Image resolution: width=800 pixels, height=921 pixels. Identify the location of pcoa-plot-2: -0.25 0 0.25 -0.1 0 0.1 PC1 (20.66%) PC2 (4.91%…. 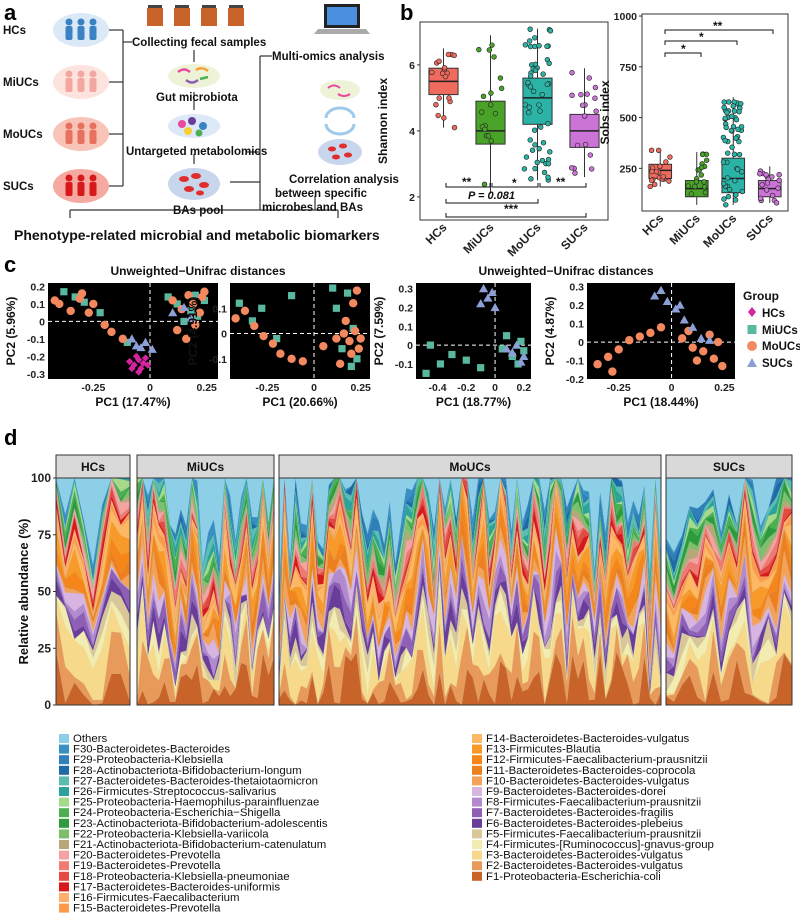
(278, 346).